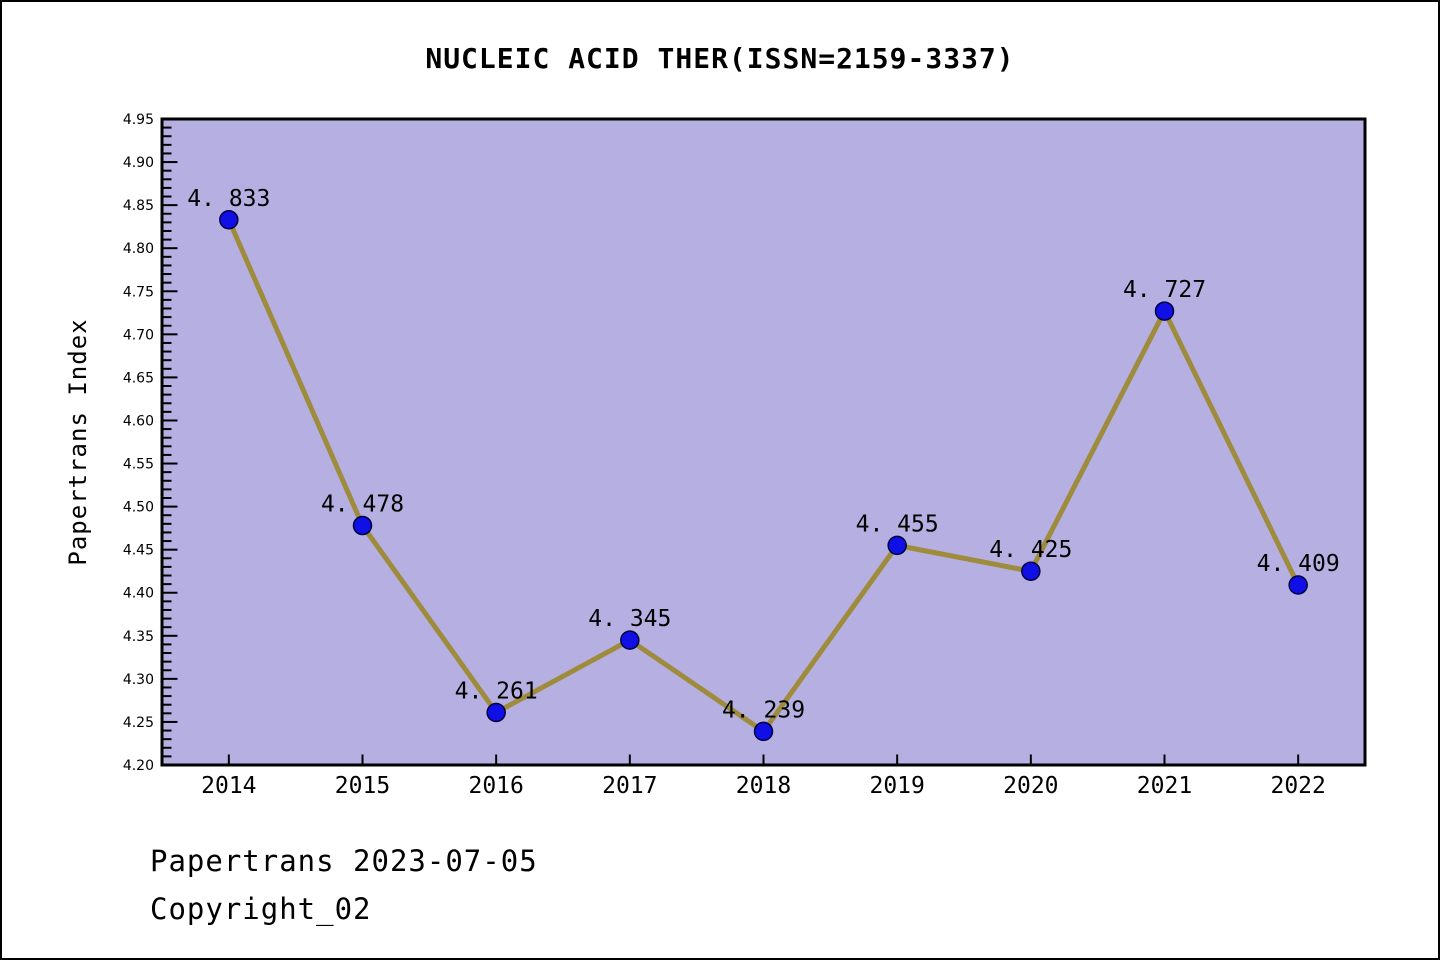  What do you see at coordinates (629, 619) in the screenshot?
I see `point-label: 4. 345` at bounding box center [629, 619].